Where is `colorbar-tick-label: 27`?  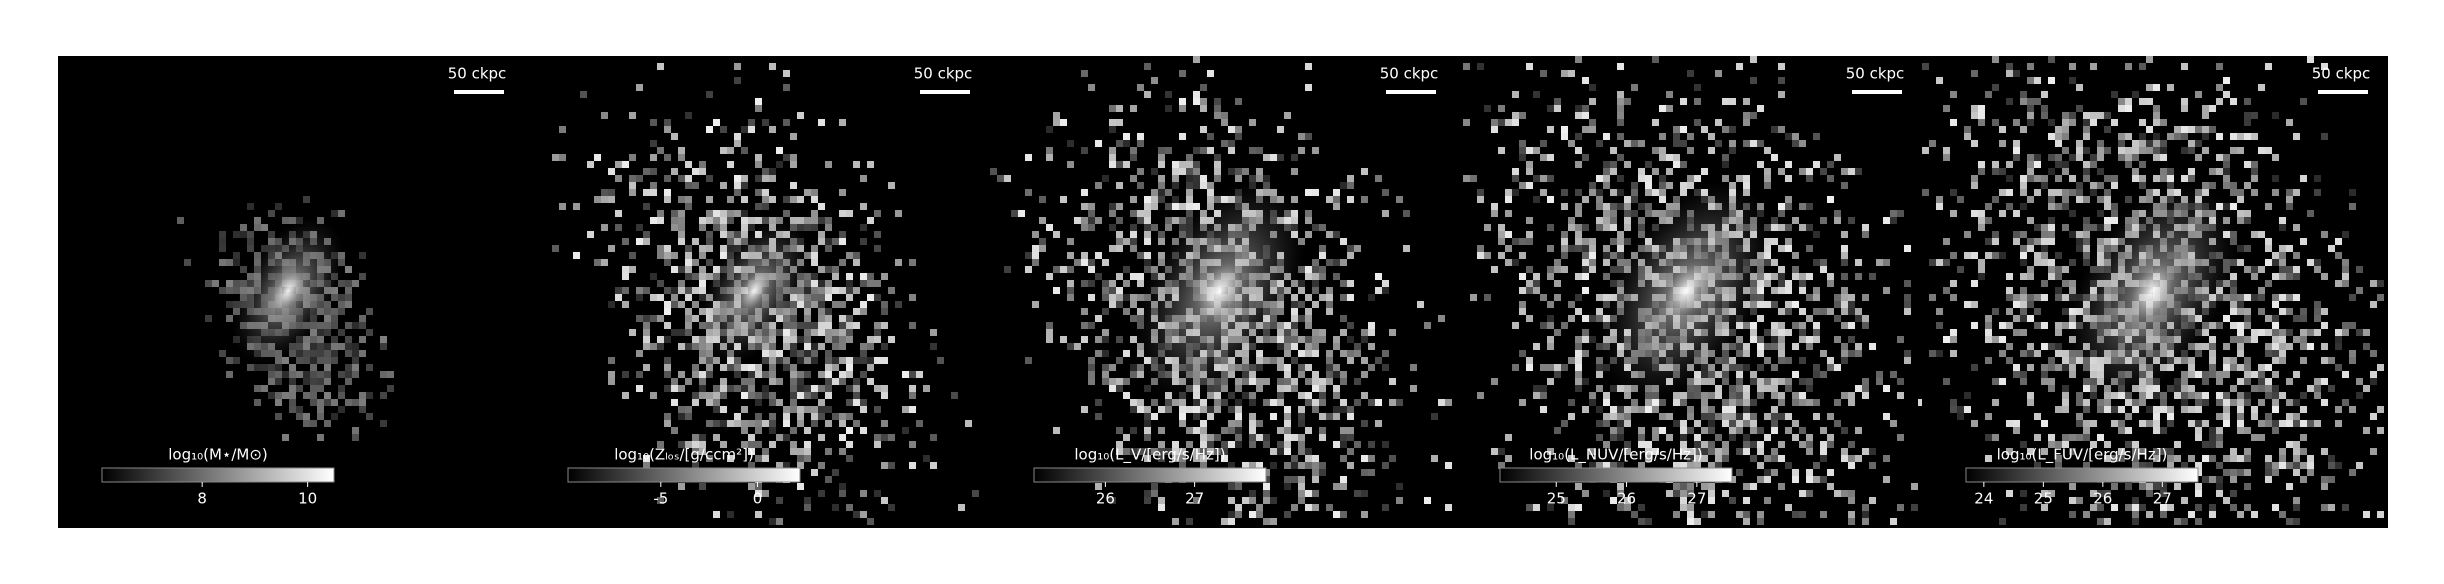
colorbar-tick-label: 27 is located at coordinates (1194, 499).